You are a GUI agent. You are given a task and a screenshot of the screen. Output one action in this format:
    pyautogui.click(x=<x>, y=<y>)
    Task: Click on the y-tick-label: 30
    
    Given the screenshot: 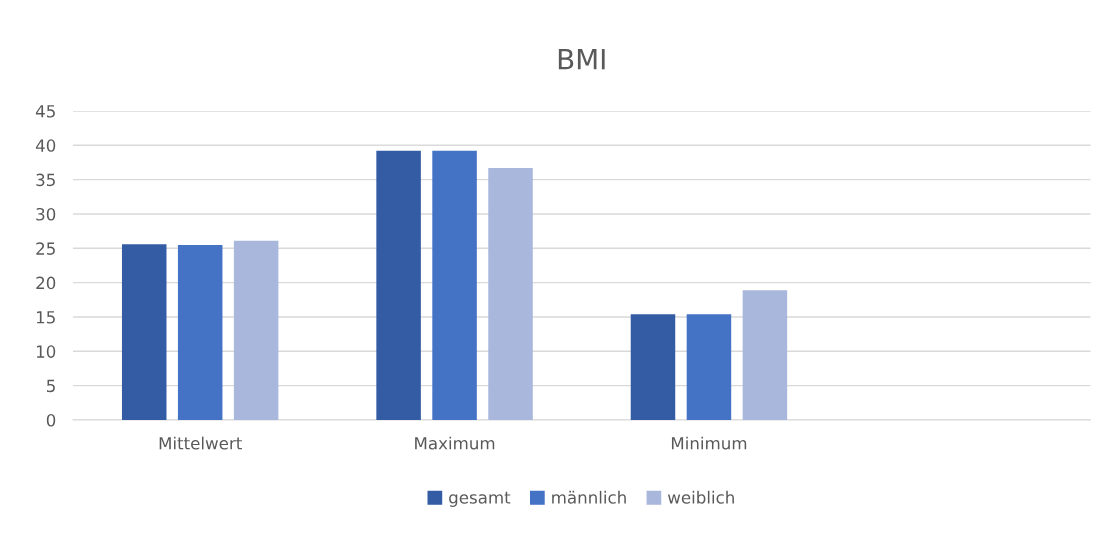 What is the action you would take?
    pyautogui.click(x=46, y=214)
    